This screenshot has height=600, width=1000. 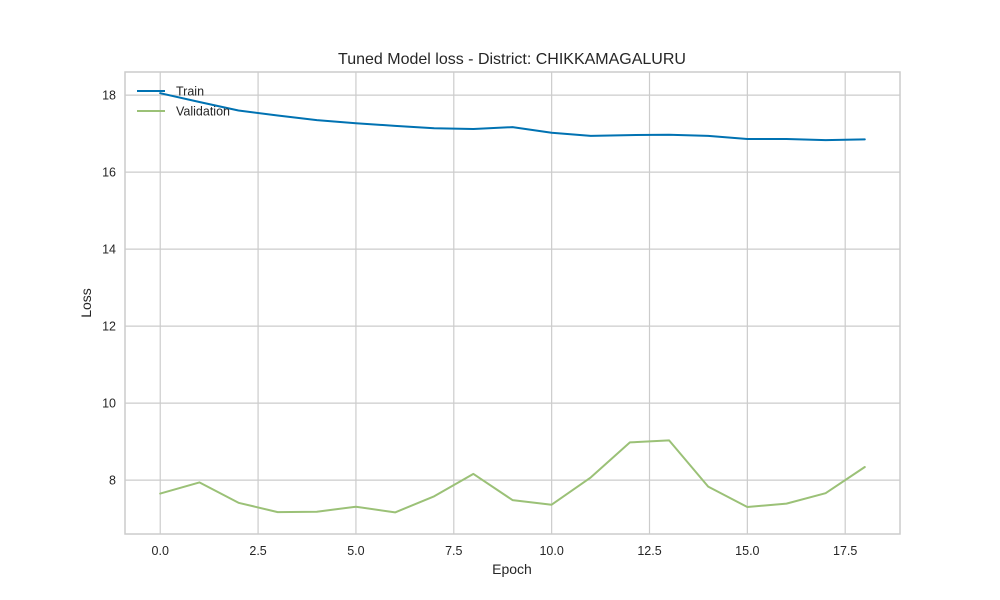 I want to click on x-tick-label: 10.0, so click(x=551, y=551).